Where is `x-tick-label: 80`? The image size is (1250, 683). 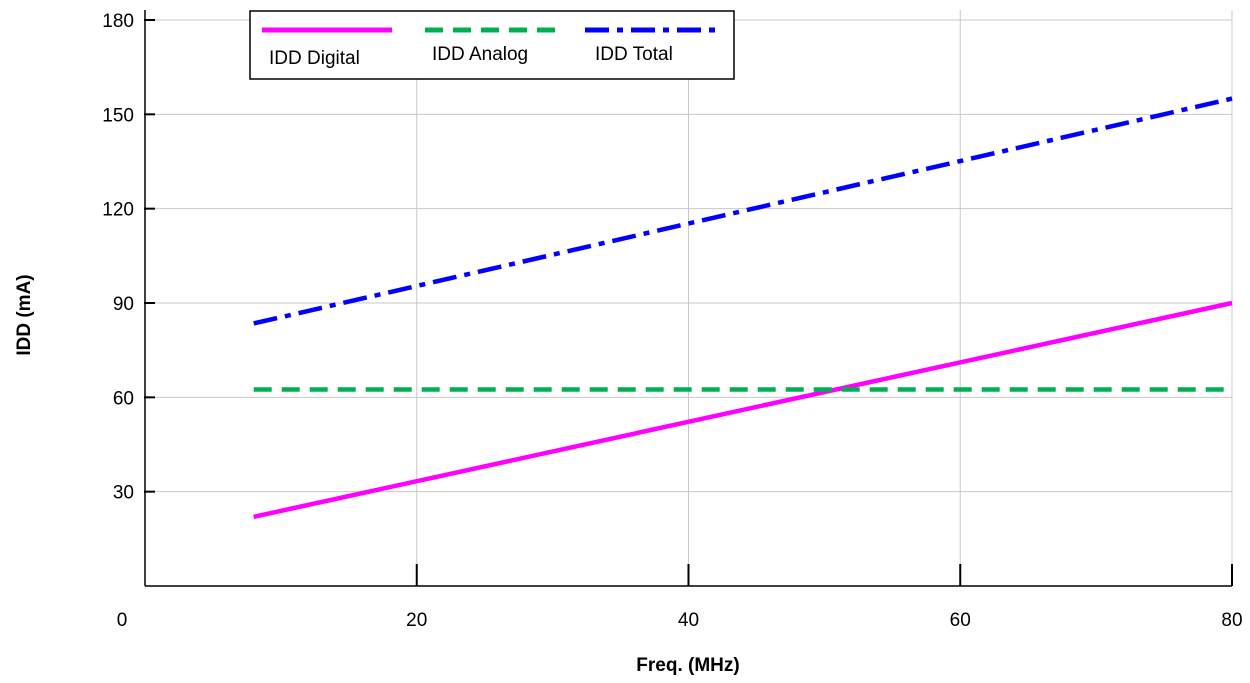
x-tick-label: 80 is located at coordinates (1231, 620).